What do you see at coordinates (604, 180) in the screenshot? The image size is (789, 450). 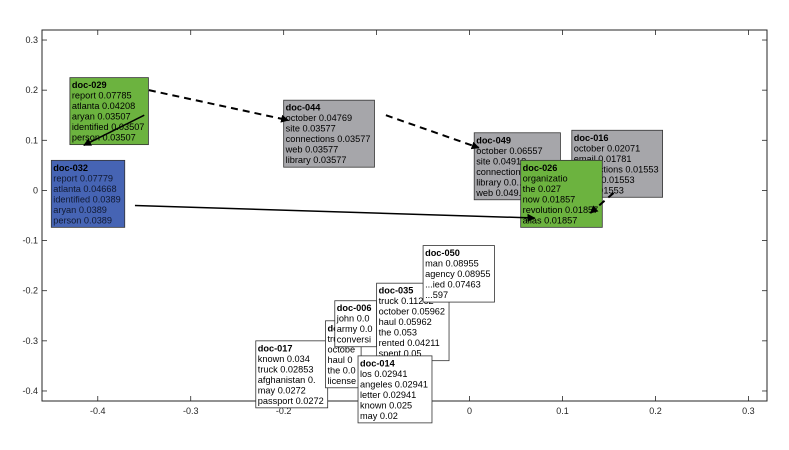 I see `doc-box-term: library 0.01553` at bounding box center [604, 180].